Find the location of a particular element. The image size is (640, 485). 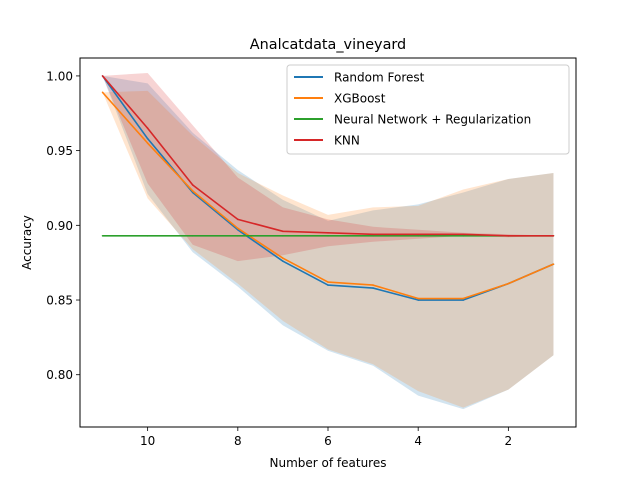

y-tick-label: 0.85 is located at coordinates (59, 301).